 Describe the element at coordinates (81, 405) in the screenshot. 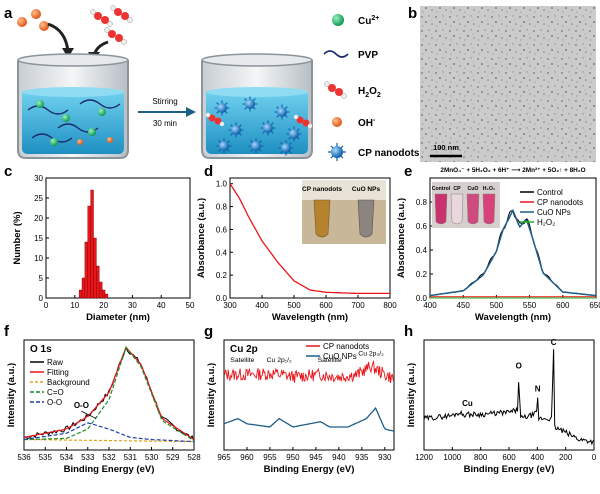

I see `peak-annotation: O-O` at that location.